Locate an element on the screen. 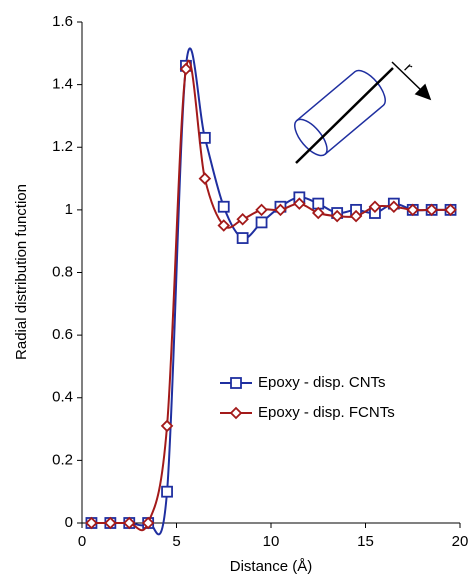  annotation: r is located at coordinates (409, 68).